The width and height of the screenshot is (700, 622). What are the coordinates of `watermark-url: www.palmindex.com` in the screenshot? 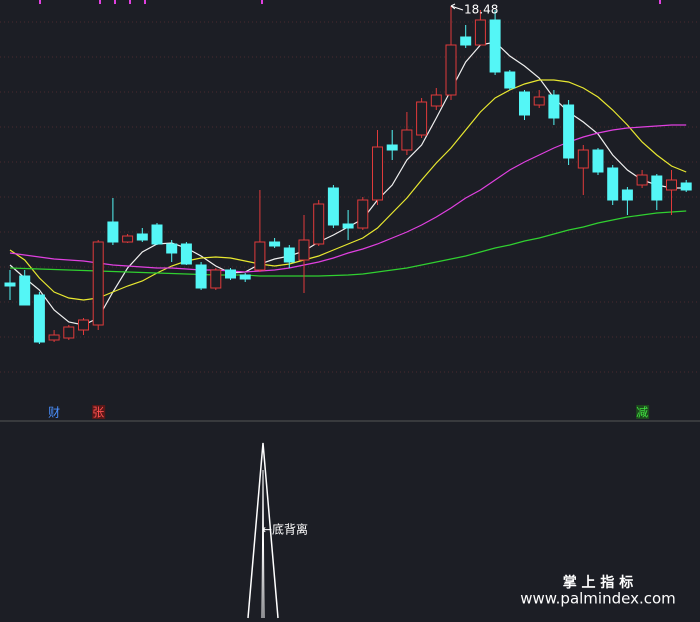 It's located at (598, 599).